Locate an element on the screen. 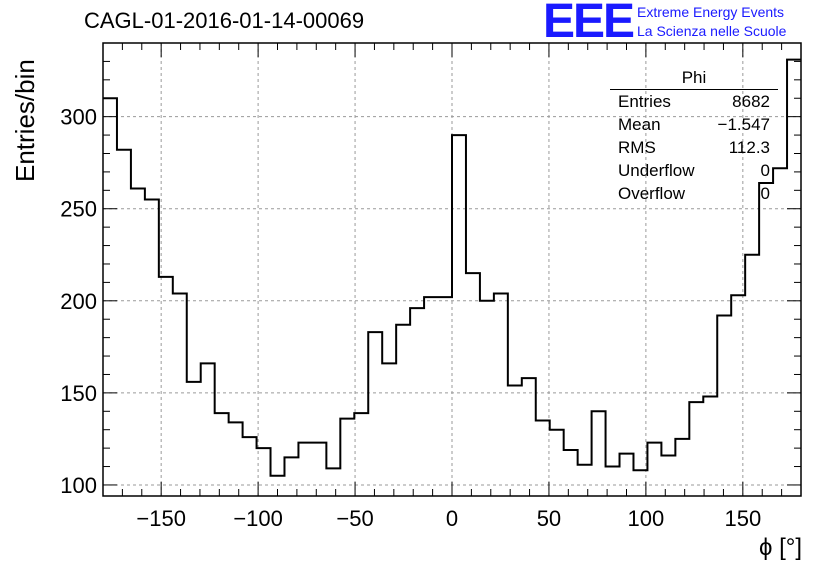 The image size is (836, 572). stats-row: RMS 112.3 is located at coordinates (694, 147).